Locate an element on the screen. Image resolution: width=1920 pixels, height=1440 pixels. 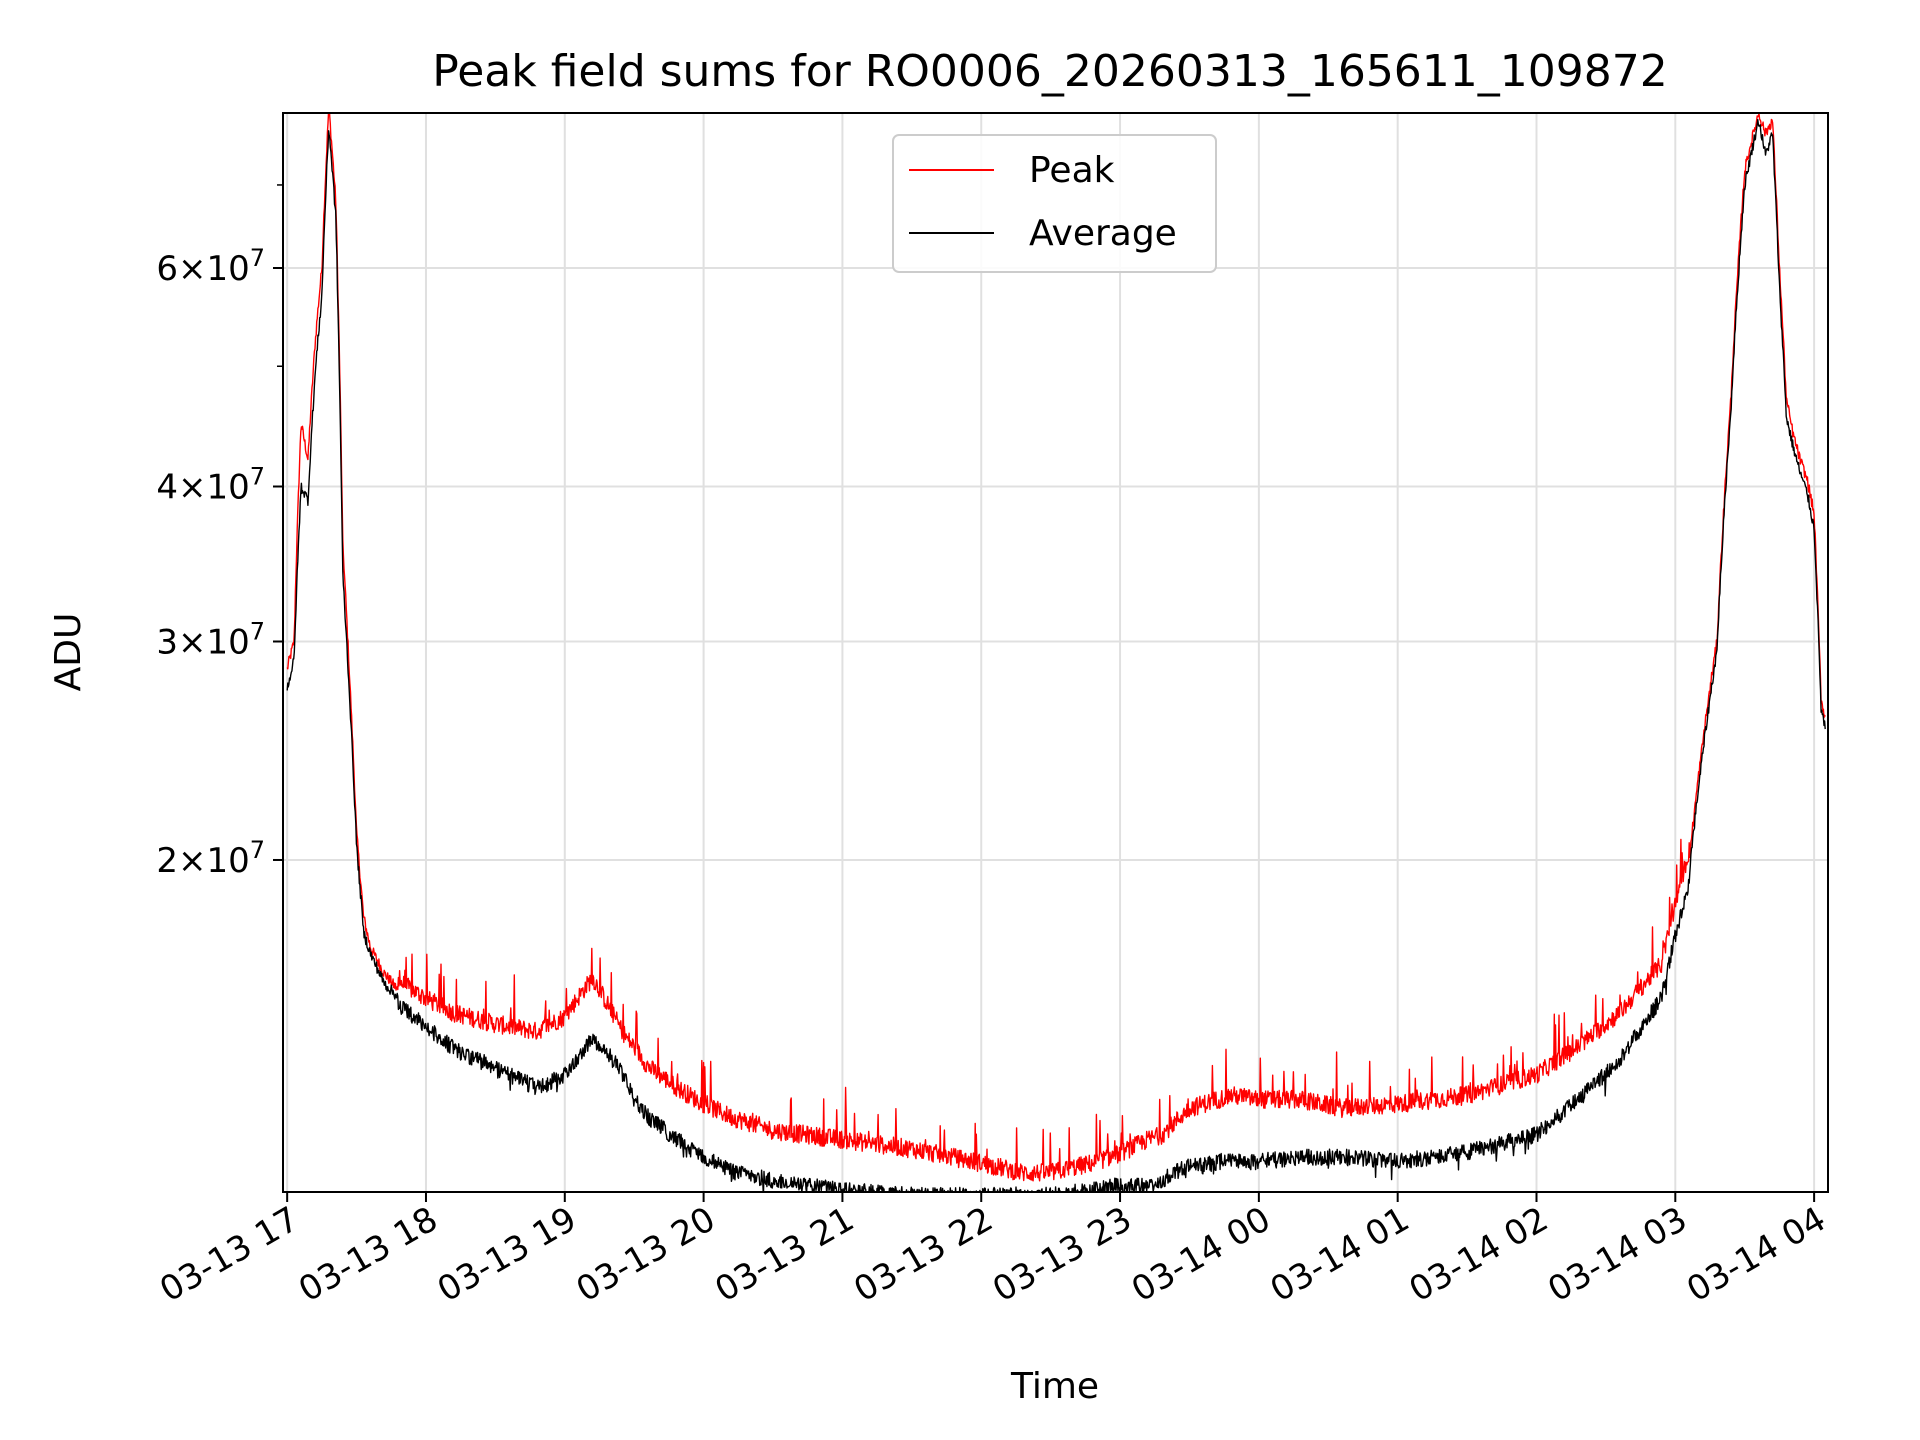
x-axis-label: Time is located at coordinates (1054, 1386).